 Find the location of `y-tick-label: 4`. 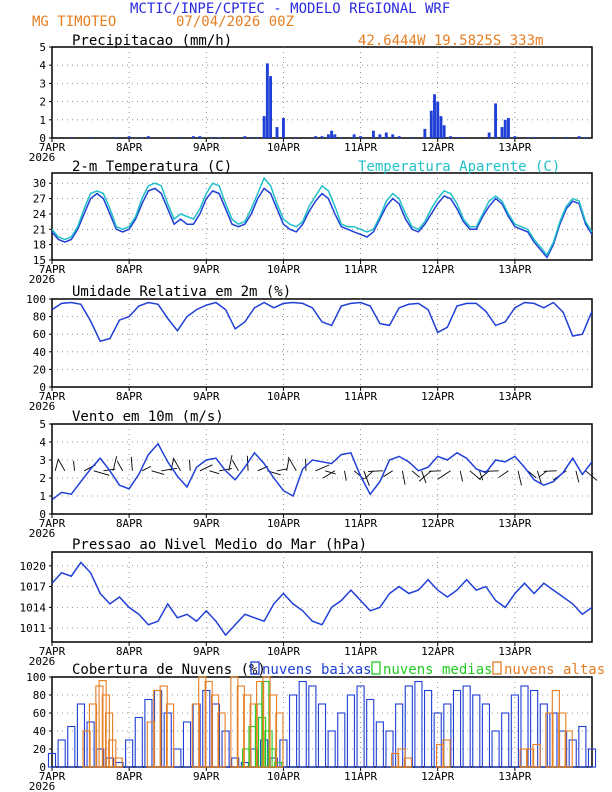

y-tick-label: 4 is located at coordinates (42, 65).